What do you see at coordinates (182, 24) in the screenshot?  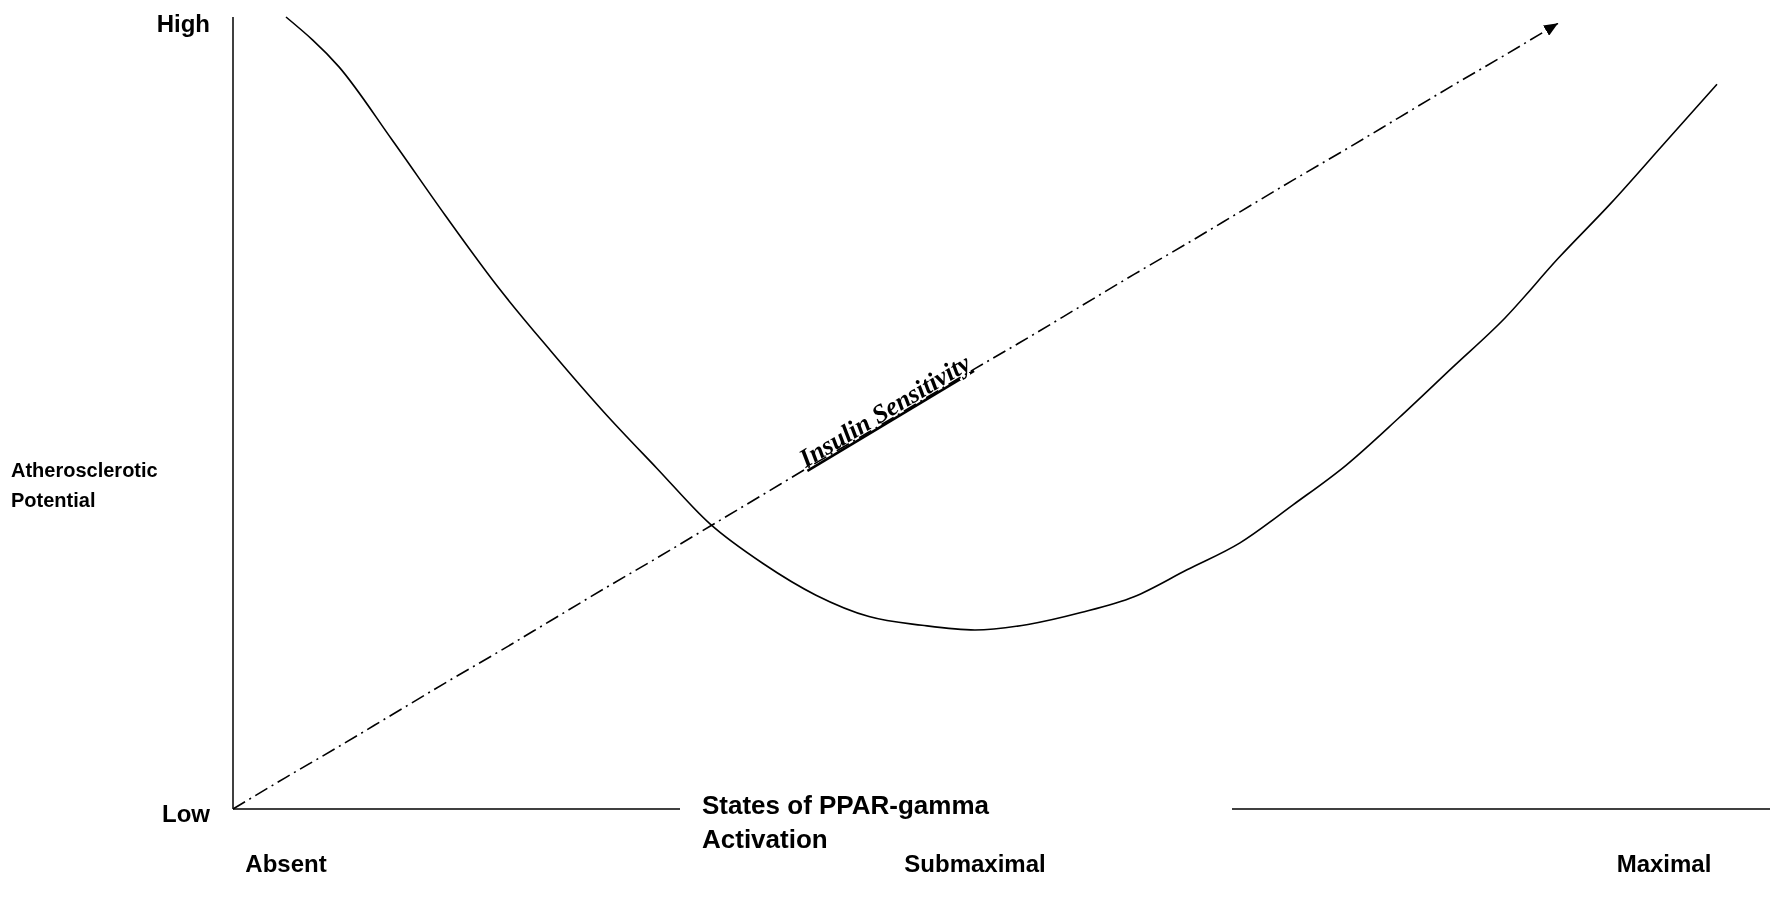 I see `text: High` at bounding box center [182, 24].